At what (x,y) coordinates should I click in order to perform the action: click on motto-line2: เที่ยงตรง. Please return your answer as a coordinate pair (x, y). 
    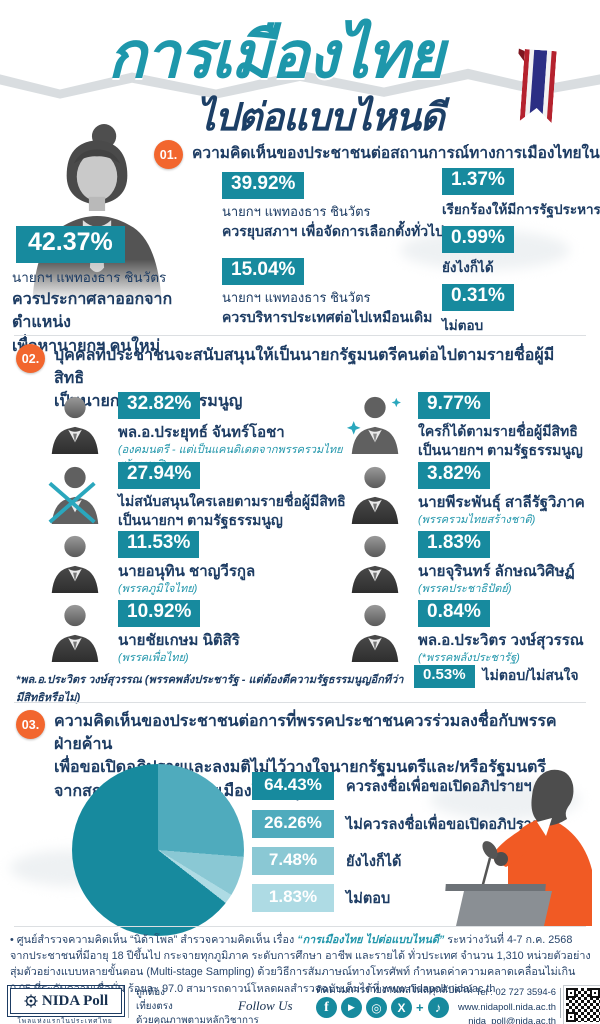
    Looking at the image, I should click on (154, 1007).